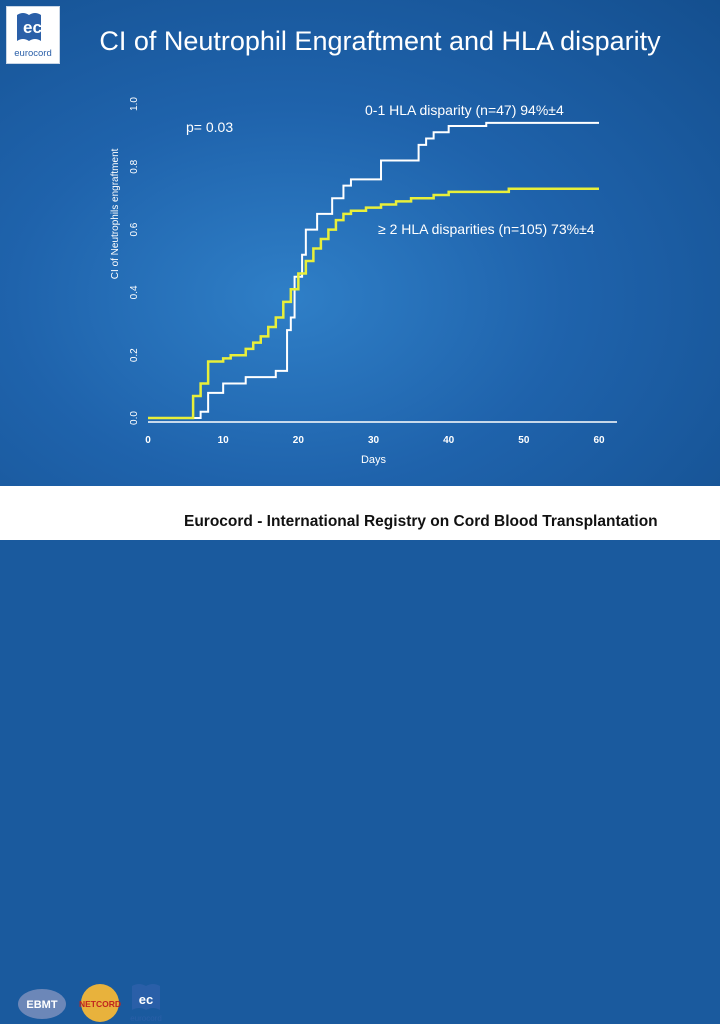 The image size is (720, 1024). Describe the element at coordinates (224, 440) in the screenshot. I see `x-tick-label: 10` at that location.